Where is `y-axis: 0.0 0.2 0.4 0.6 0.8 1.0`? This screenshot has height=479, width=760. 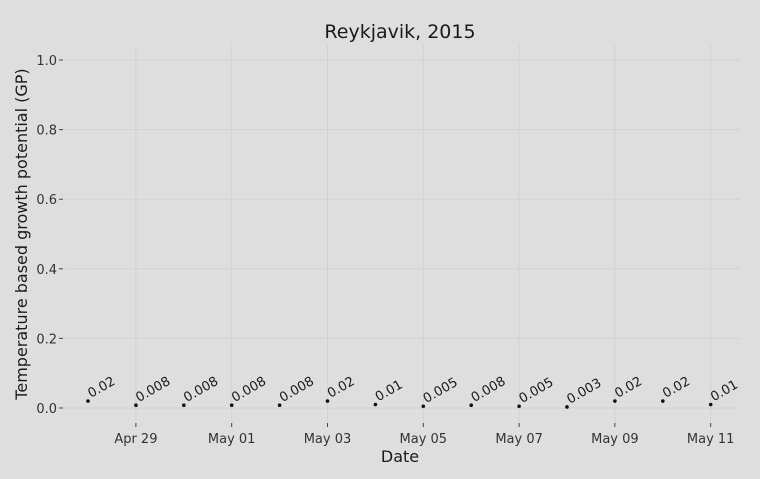 y-axis: 0.0 0.2 0.4 0.6 0.8 1.0 is located at coordinates (49, 235).